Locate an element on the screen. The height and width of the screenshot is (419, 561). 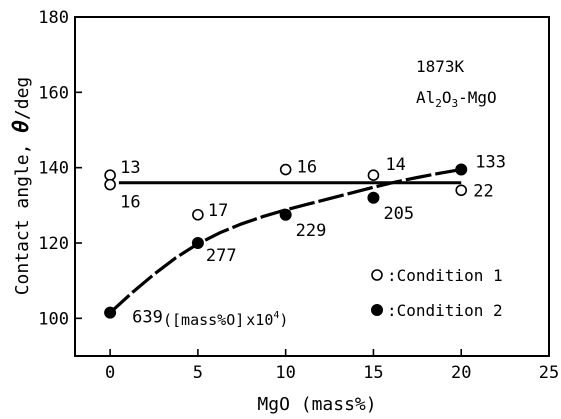
point-label: 229 is located at coordinates (311, 231).